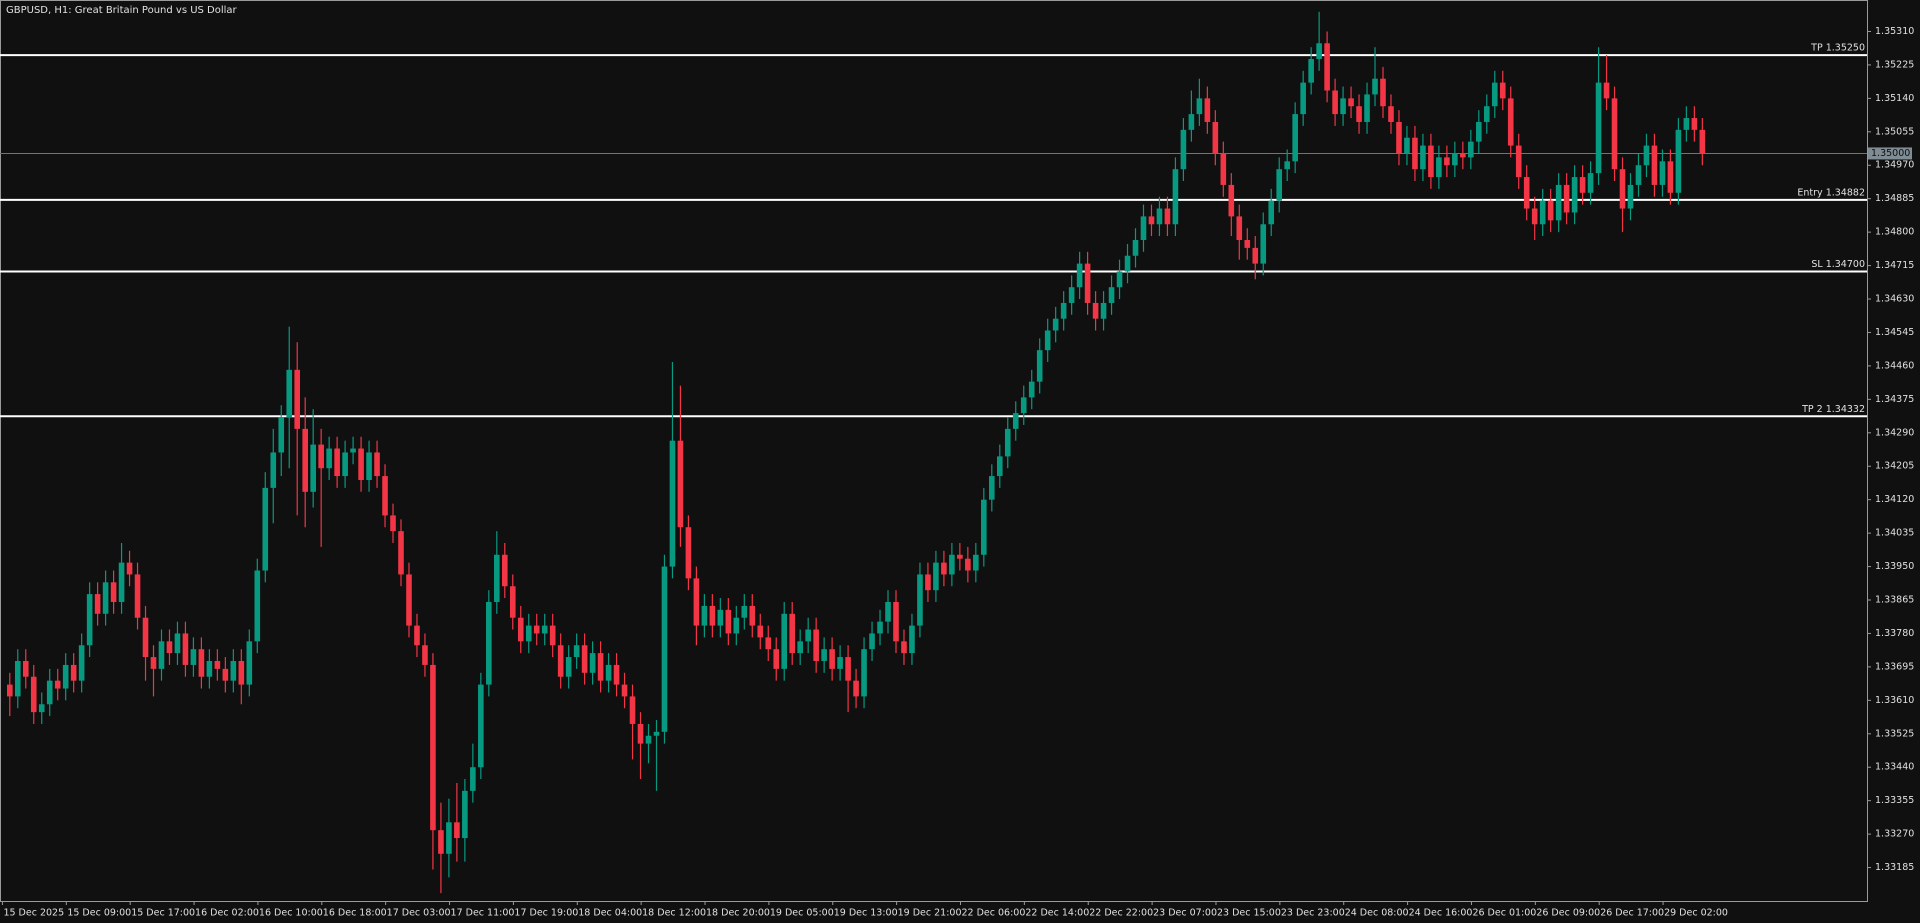 The width and height of the screenshot is (1920, 923). I want to click on x-tick-label: 15 Dec 17:00, so click(163, 913).